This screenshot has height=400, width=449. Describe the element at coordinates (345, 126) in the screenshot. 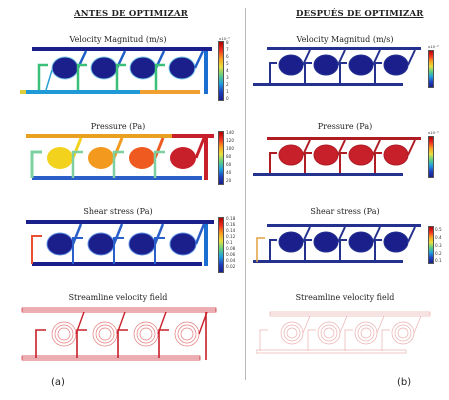

I see `title-pressure-right: Pressure (Pa)` at that location.